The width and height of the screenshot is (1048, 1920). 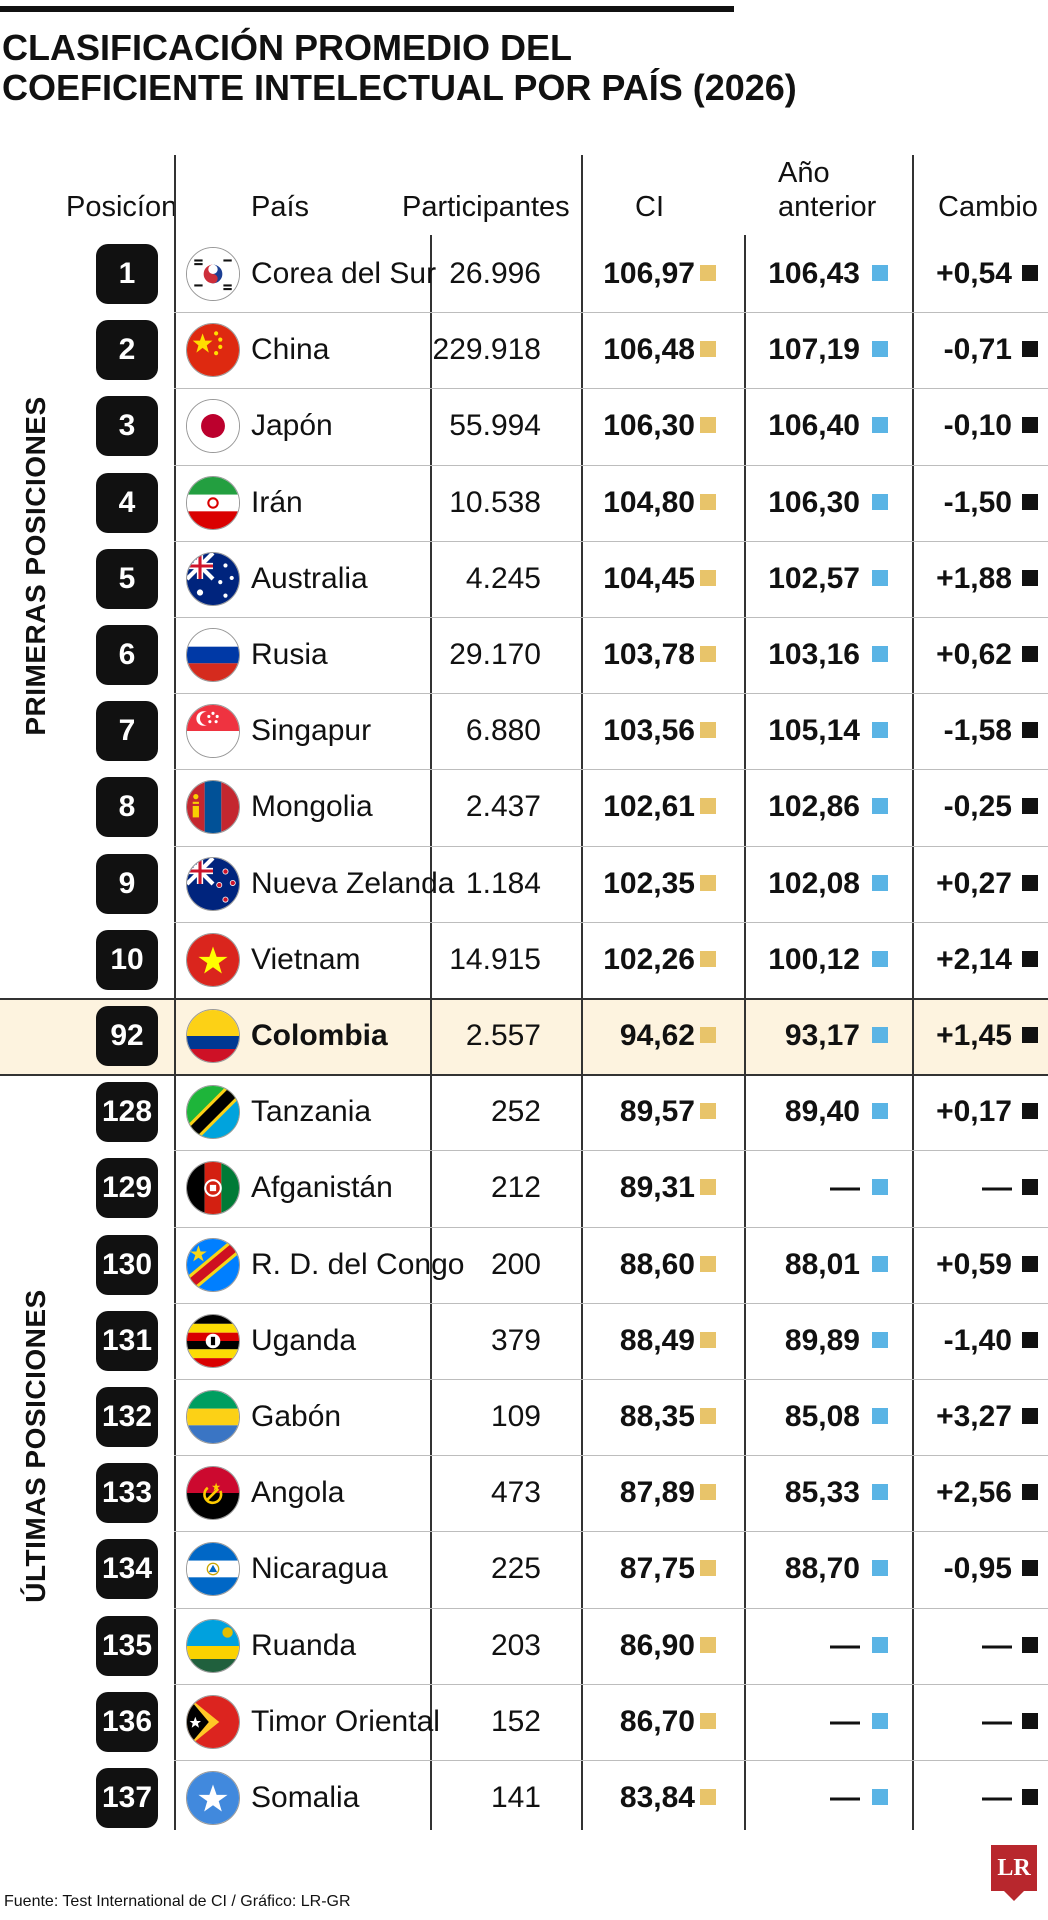 What do you see at coordinates (127, 274) in the screenshot?
I see `rank-badge: 1` at bounding box center [127, 274].